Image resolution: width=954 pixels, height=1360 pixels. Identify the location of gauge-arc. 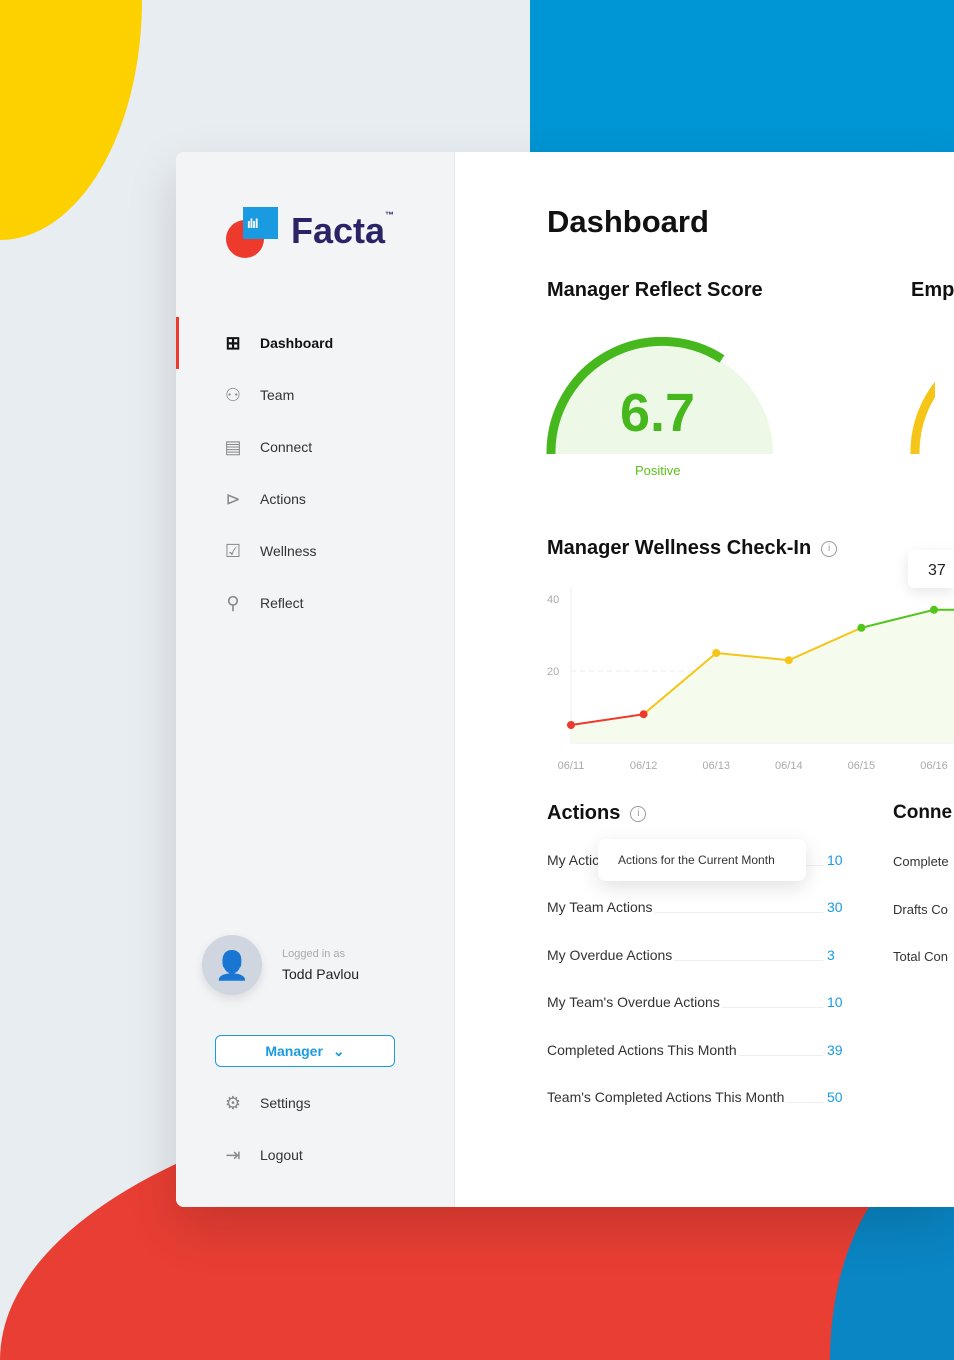
(635, 396).